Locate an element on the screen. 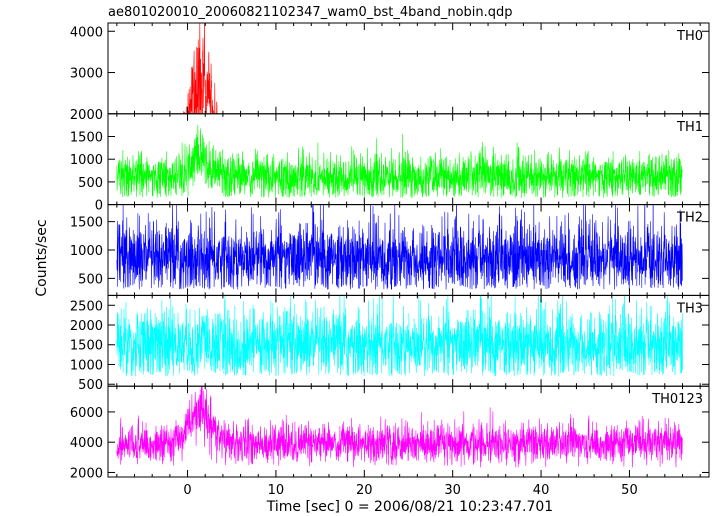 This screenshot has height=516, width=717. panel-label: TH0 is located at coordinates (689, 36).